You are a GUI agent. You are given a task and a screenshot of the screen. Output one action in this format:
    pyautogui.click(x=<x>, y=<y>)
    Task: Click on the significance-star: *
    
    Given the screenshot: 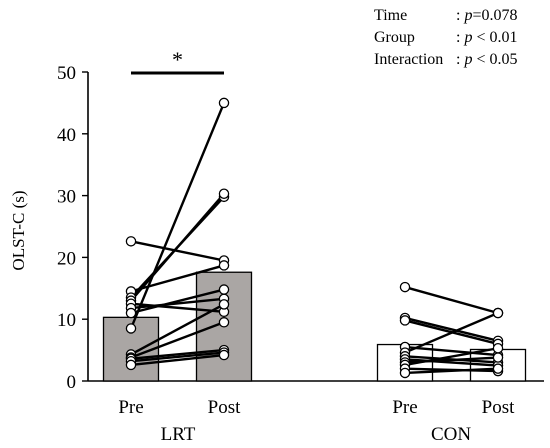 What is the action you would take?
    pyautogui.click(x=177, y=59)
    